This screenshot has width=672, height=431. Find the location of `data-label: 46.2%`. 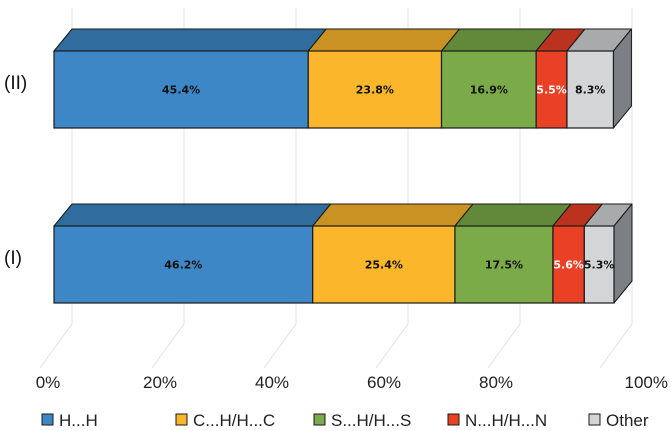

data-label: 46.2% is located at coordinates (183, 265).